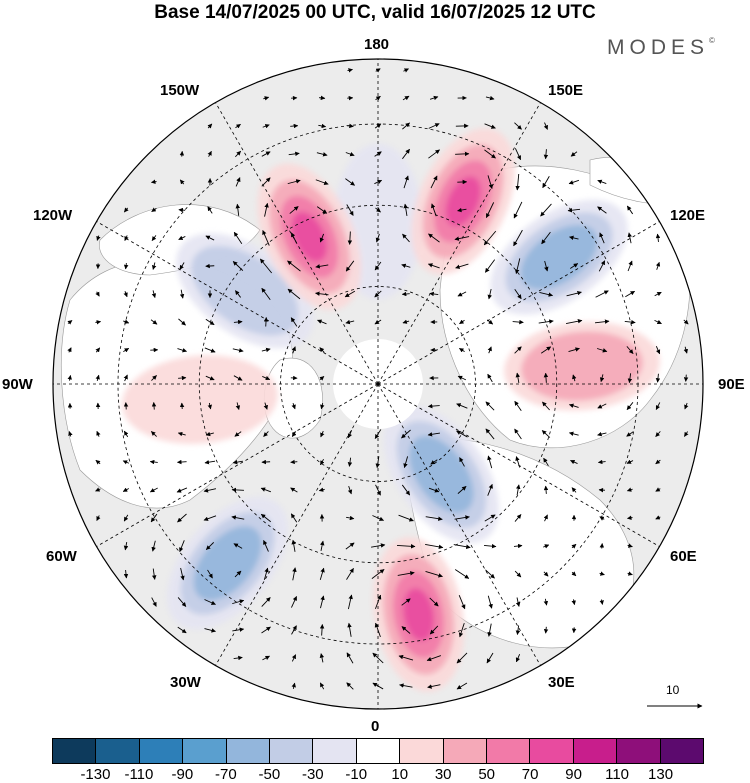 The image size is (750, 783). Describe the element at coordinates (95, 774) in the screenshot. I see `colorbar-tick-label: -130` at that location.